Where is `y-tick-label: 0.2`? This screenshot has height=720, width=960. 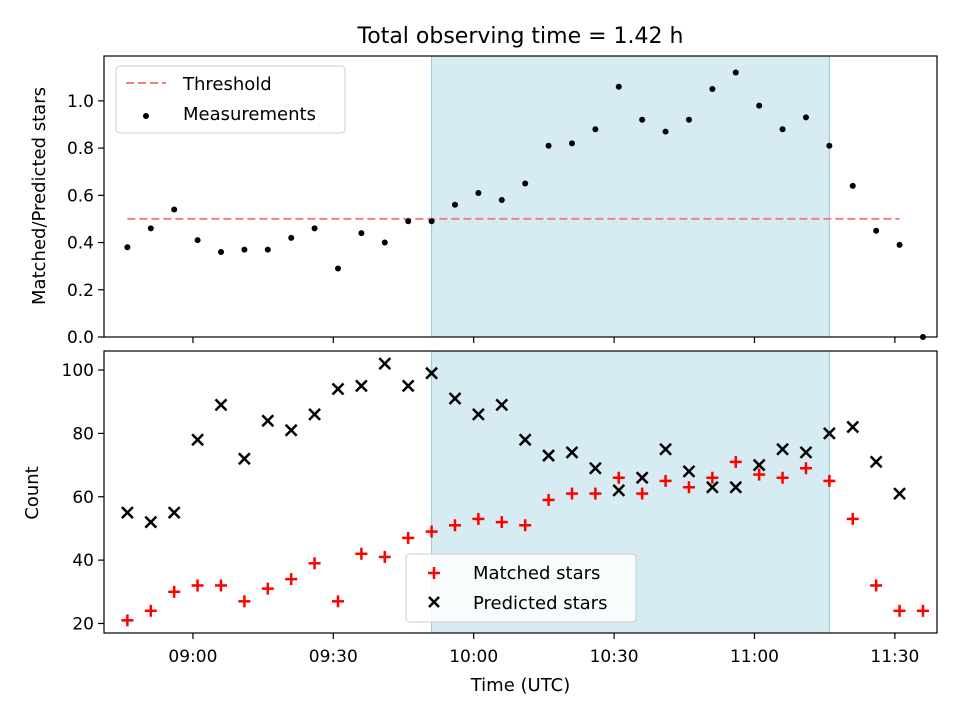
y-tick-label: 0.2 is located at coordinates (80, 291).